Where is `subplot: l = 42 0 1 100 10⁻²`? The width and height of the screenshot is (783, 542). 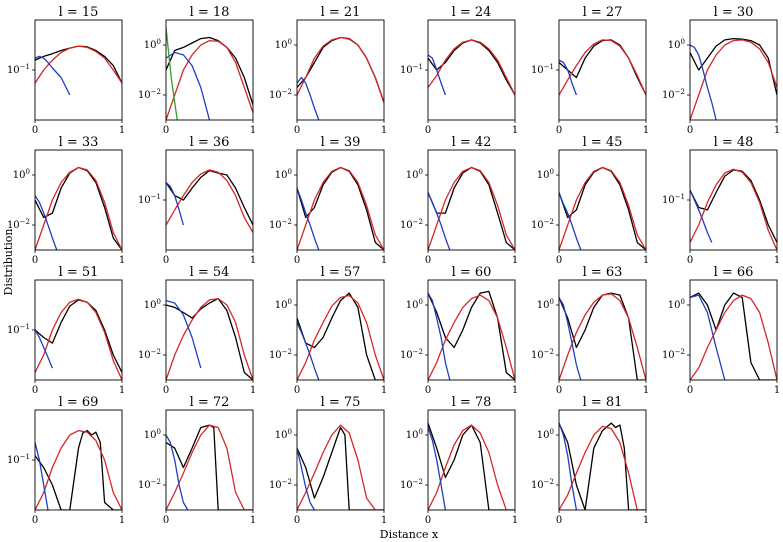 subplot: l = 42 0 1 100 10⁻² is located at coordinates (459, 200).